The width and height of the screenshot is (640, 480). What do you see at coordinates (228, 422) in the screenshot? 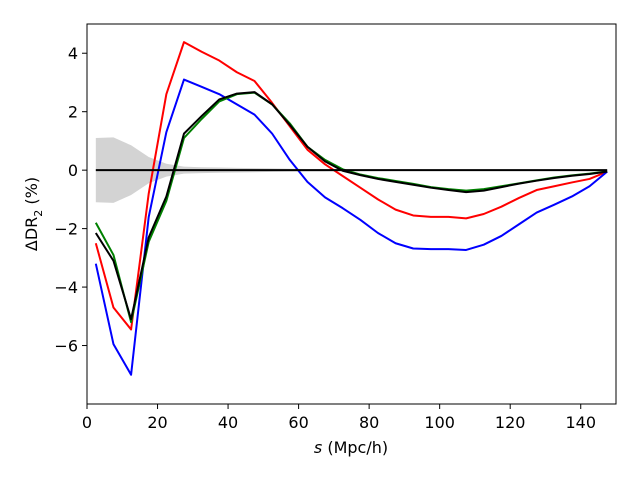
I see `x-tick-label: 40` at bounding box center [228, 422].